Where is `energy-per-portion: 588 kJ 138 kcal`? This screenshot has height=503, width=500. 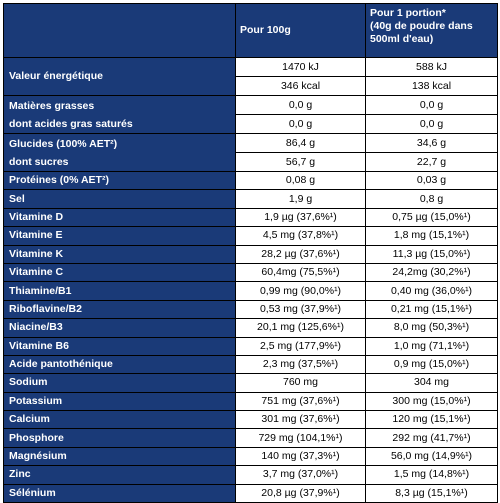
energy-per-portion: 588 kJ 138 kcal is located at coordinates (431, 76).